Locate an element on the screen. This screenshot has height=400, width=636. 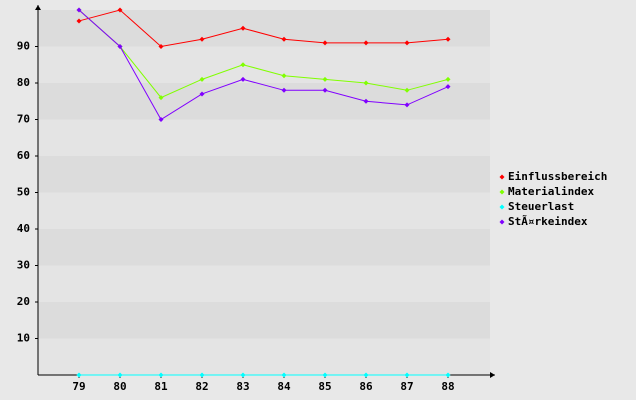
y-tick-label: 10 is located at coordinates (23, 338).